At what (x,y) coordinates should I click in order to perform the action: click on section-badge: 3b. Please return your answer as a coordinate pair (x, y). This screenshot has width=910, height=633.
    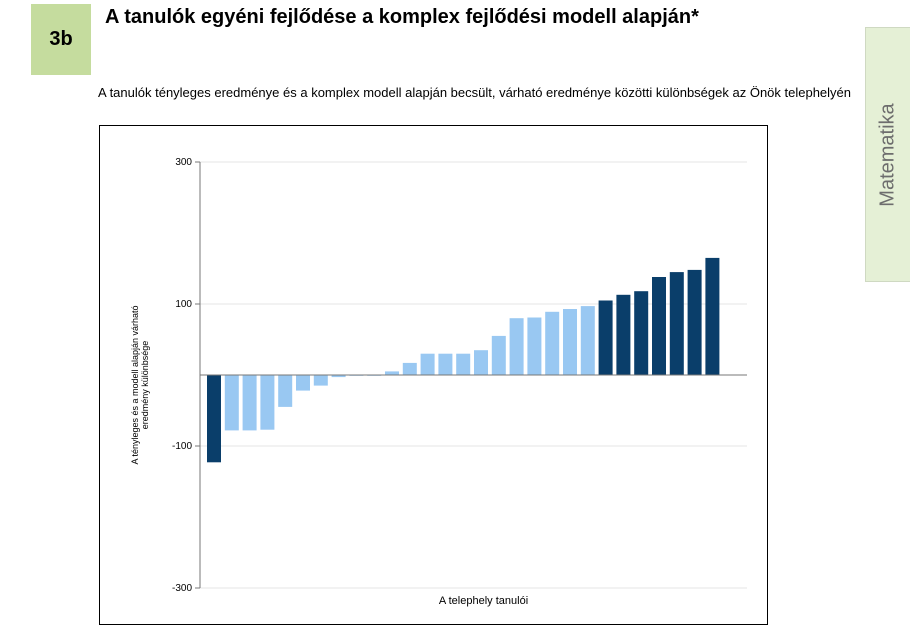
    Looking at the image, I should click on (61, 39).